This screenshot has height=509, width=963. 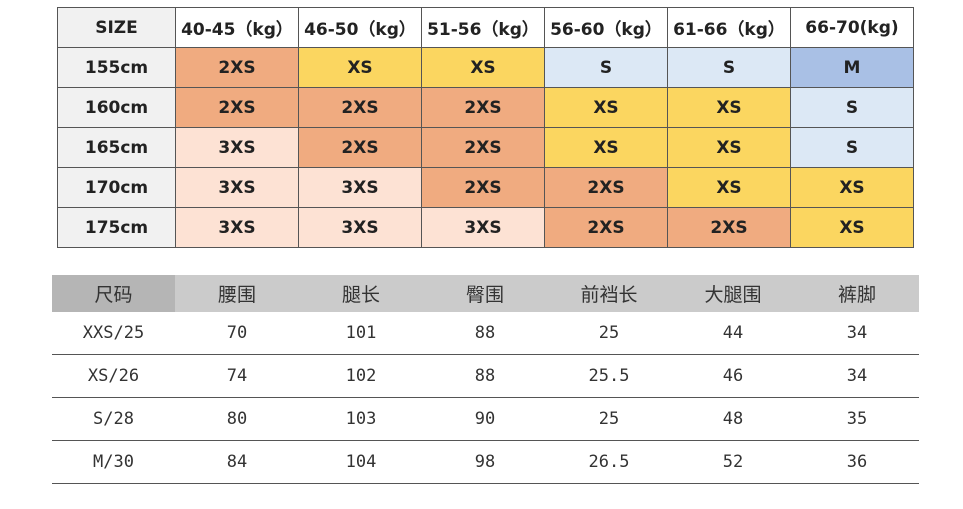 What do you see at coordinates (116, 147) in the screenshot?
I see `height-cell: 165cm` at bounding box center [116, 147].